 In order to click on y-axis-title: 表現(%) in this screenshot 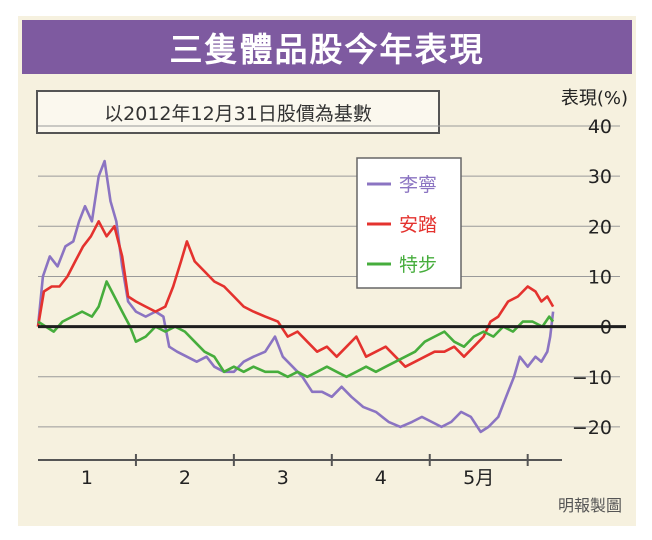, I will do `click(594, 98)`.